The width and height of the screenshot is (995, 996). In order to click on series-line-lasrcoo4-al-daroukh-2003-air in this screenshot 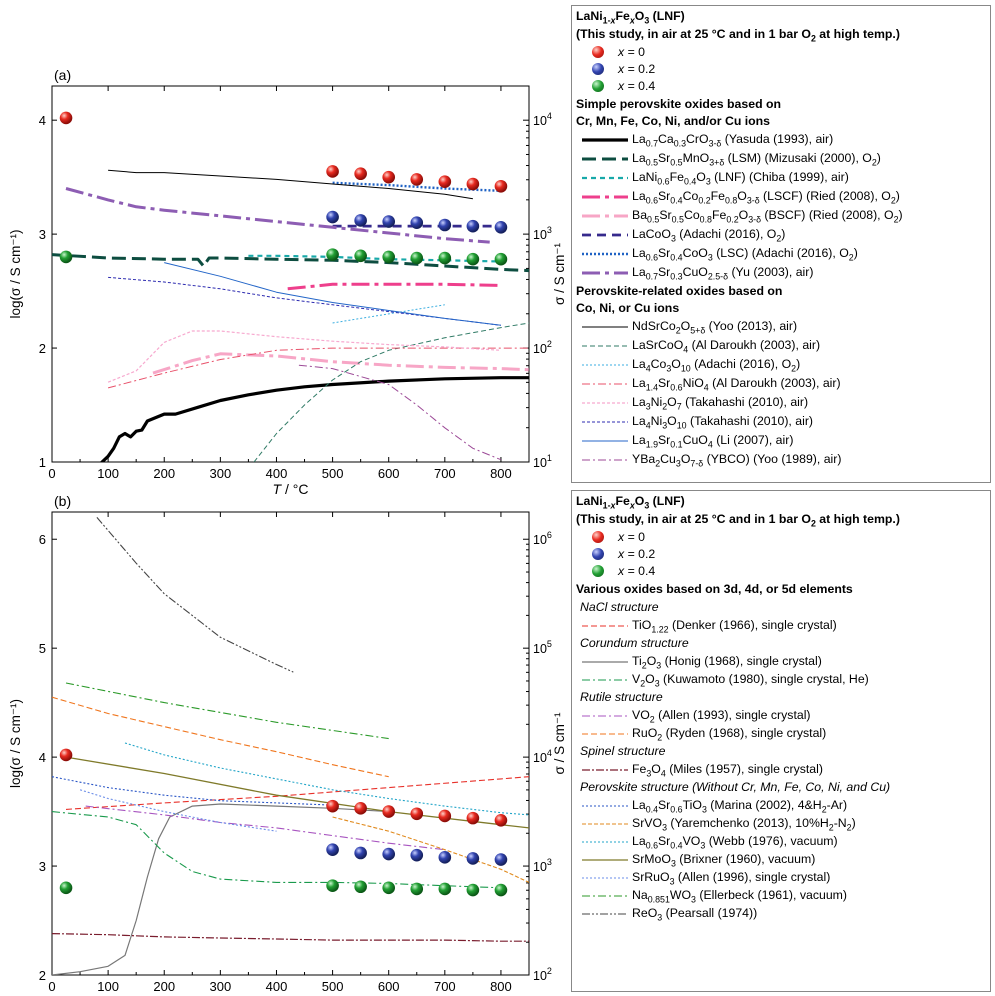, I will do `click(391, 392)`.